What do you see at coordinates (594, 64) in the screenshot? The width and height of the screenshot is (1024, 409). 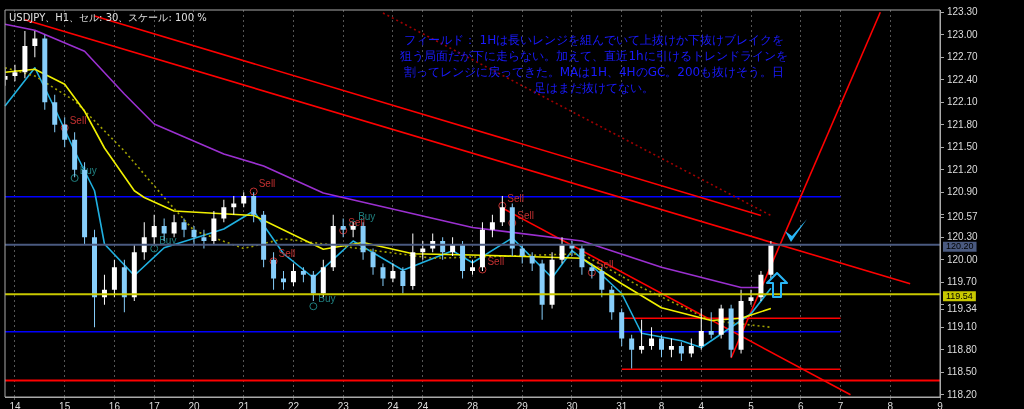 I see `annotation: フィールド： 1Hは長いレンジを組んでいて上抜けか下抜けブレイクを狙う局面だが下に走らない。加えて、直近1hに引けるトレンドラインを割ってレンジに戻ってきた。MAは1H、4HのGC。200も抜けそう。日足はまだ抜けてない。` at bounding box center [594, 64].